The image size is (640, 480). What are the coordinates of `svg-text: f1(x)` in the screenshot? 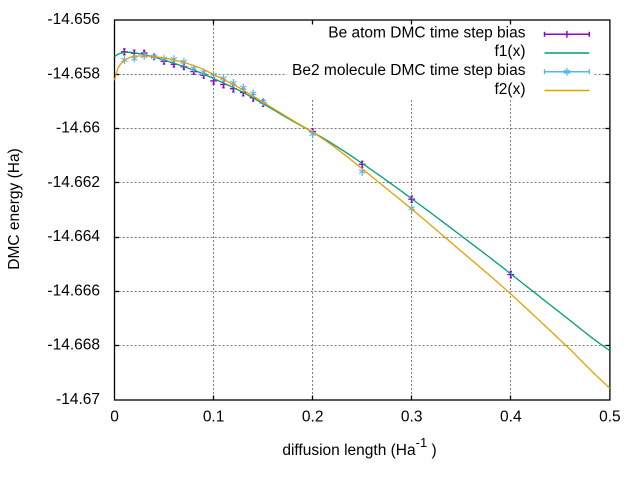 It's located at (510, 51).